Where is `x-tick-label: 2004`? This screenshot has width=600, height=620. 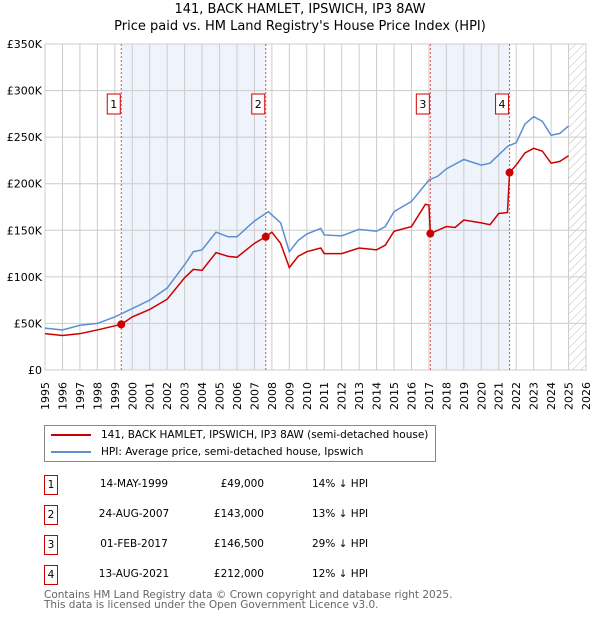 x-tick-label: 2004 is located at coordinates (202, 396).